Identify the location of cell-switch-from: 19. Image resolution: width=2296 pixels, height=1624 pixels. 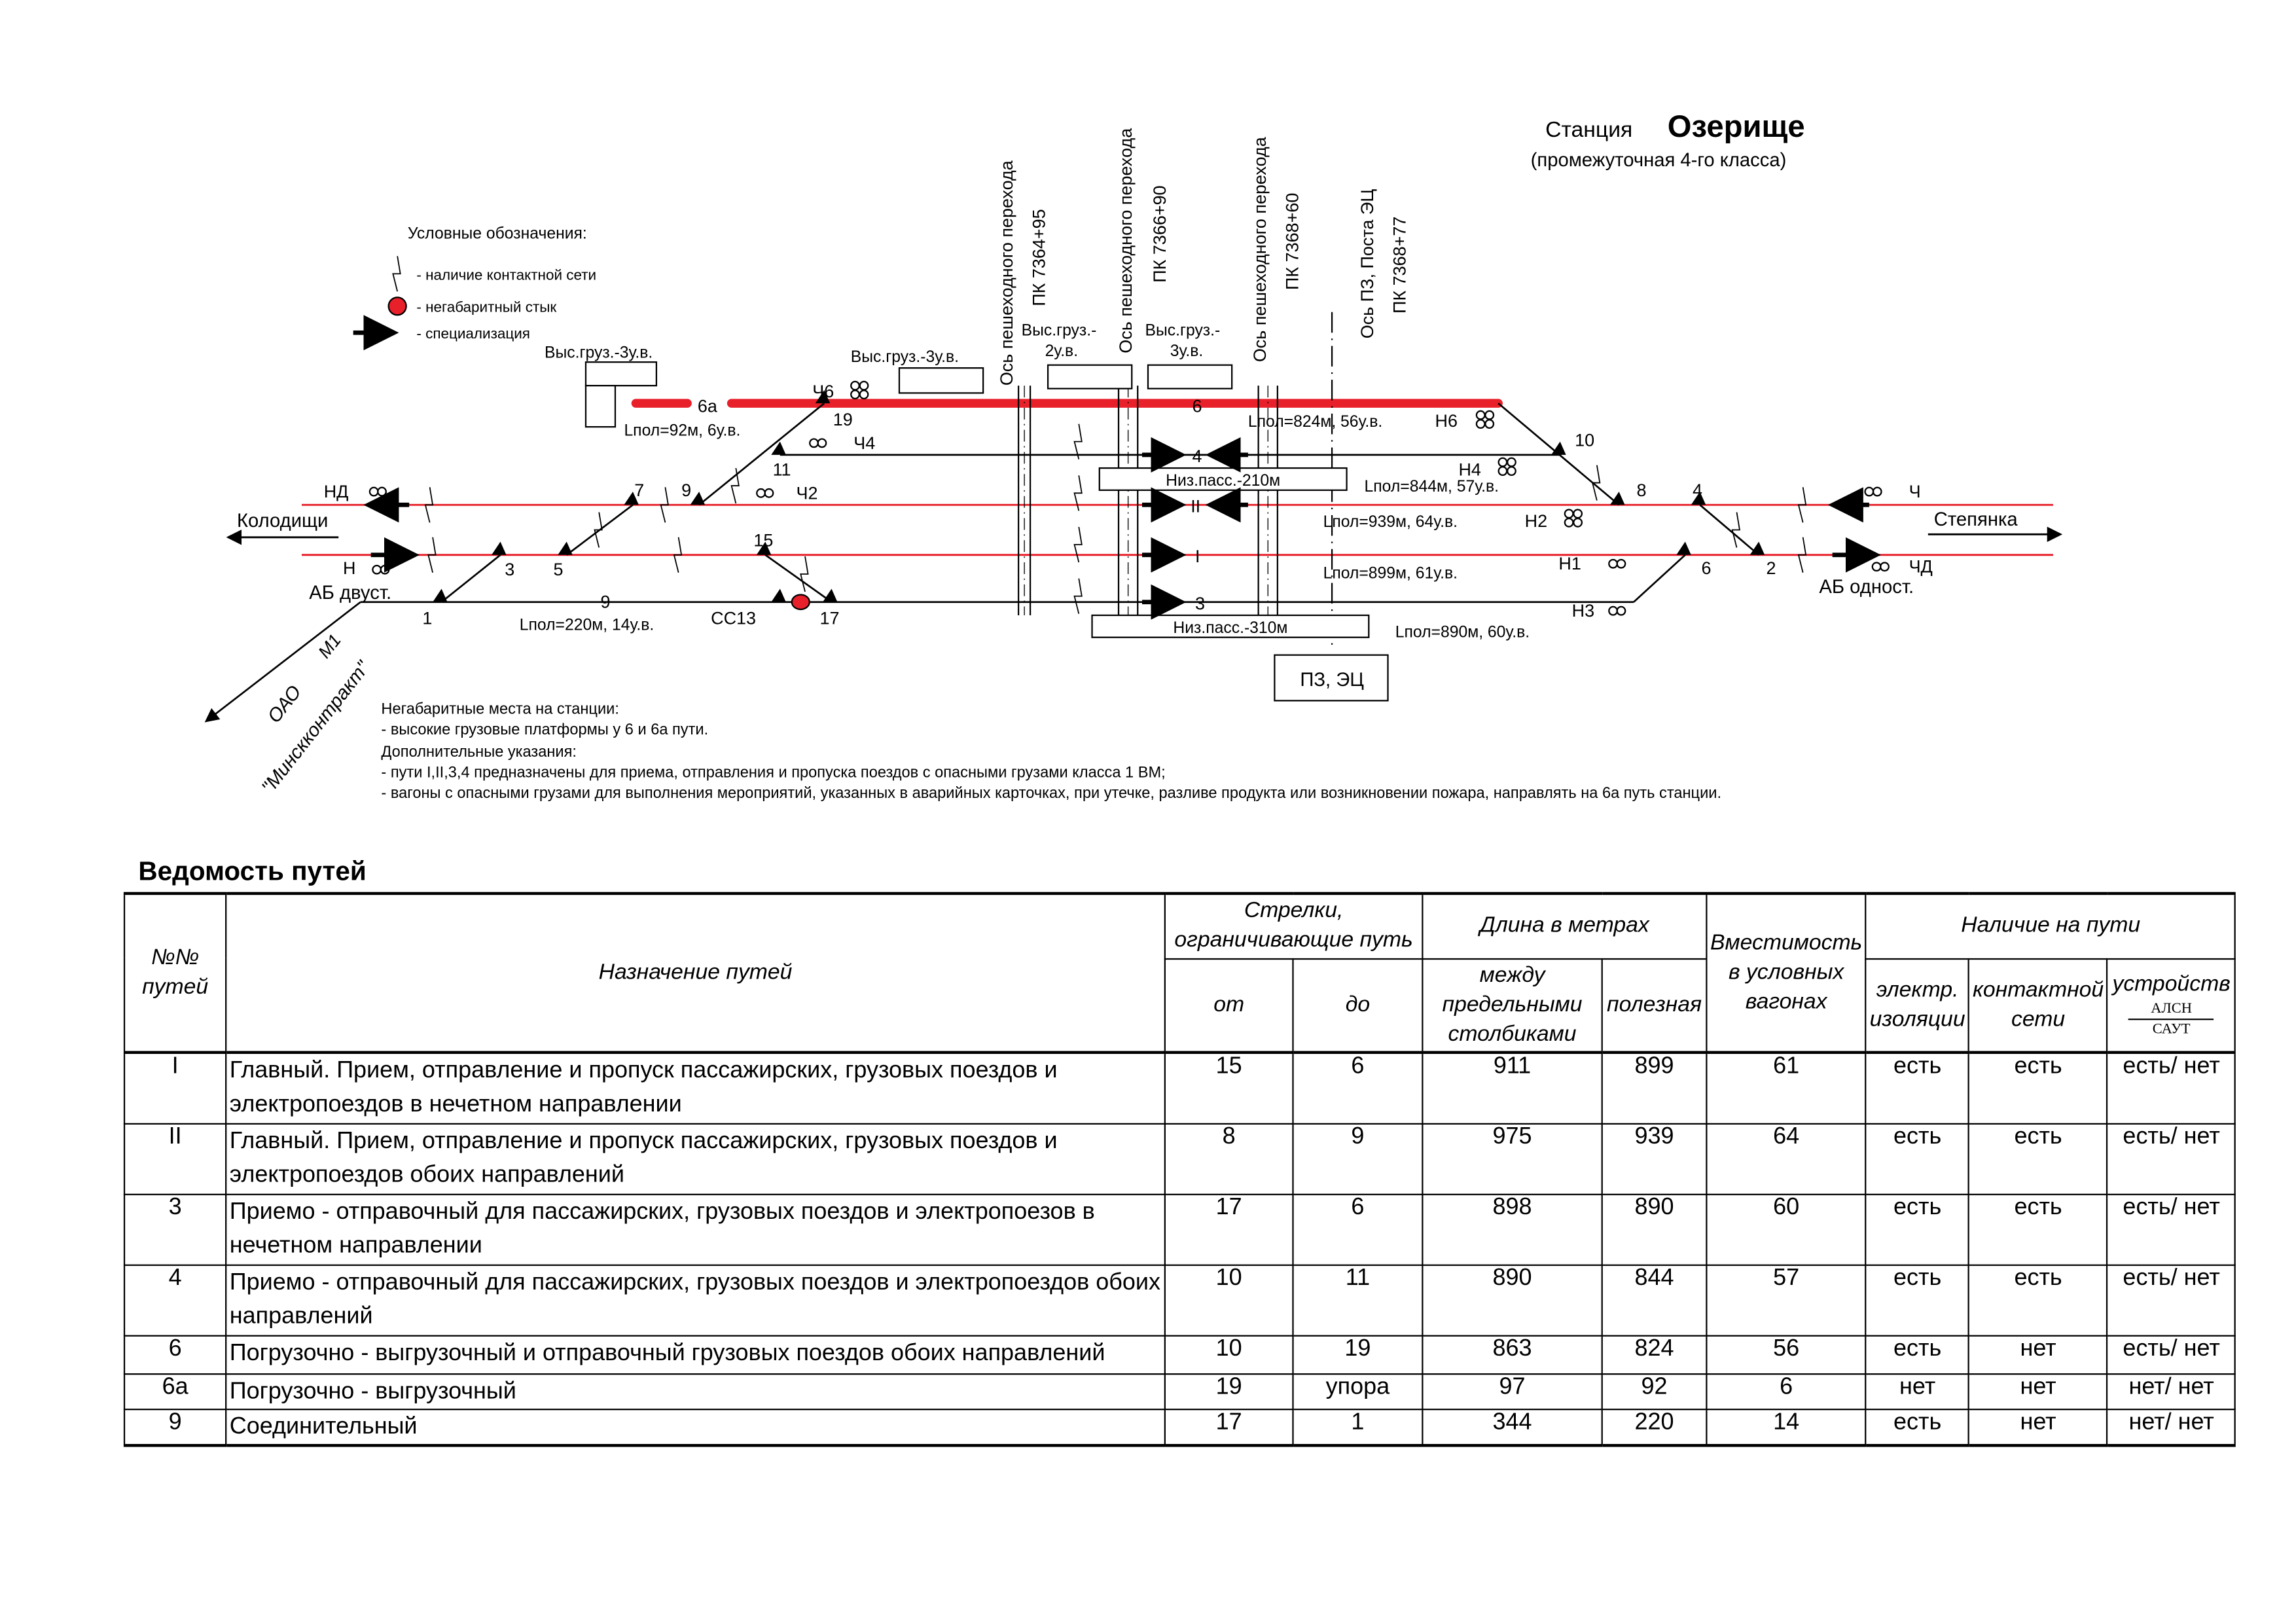
(1229, 1391).